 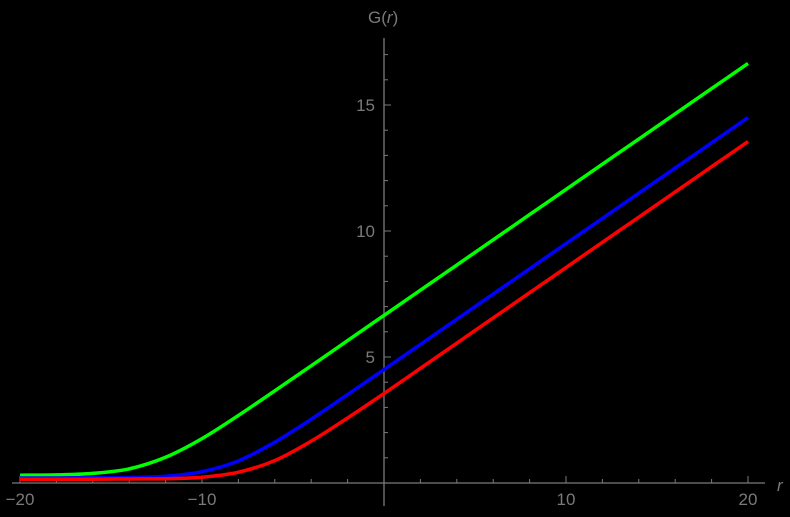 What do you see at coordinates (780, 485) in the screenshot?
I see `x-axis-label: r` at bounding box center [780, 485].